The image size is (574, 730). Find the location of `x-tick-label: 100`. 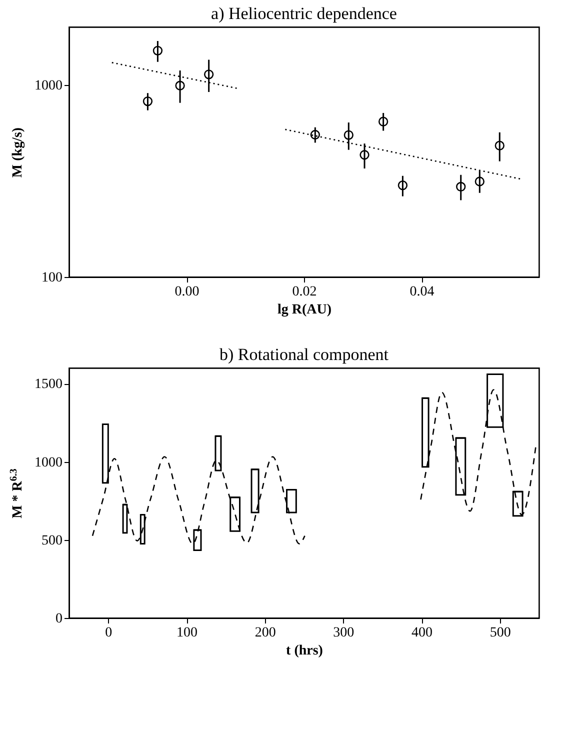

x-tick-label: 100 is located at coordinates (187, 633).